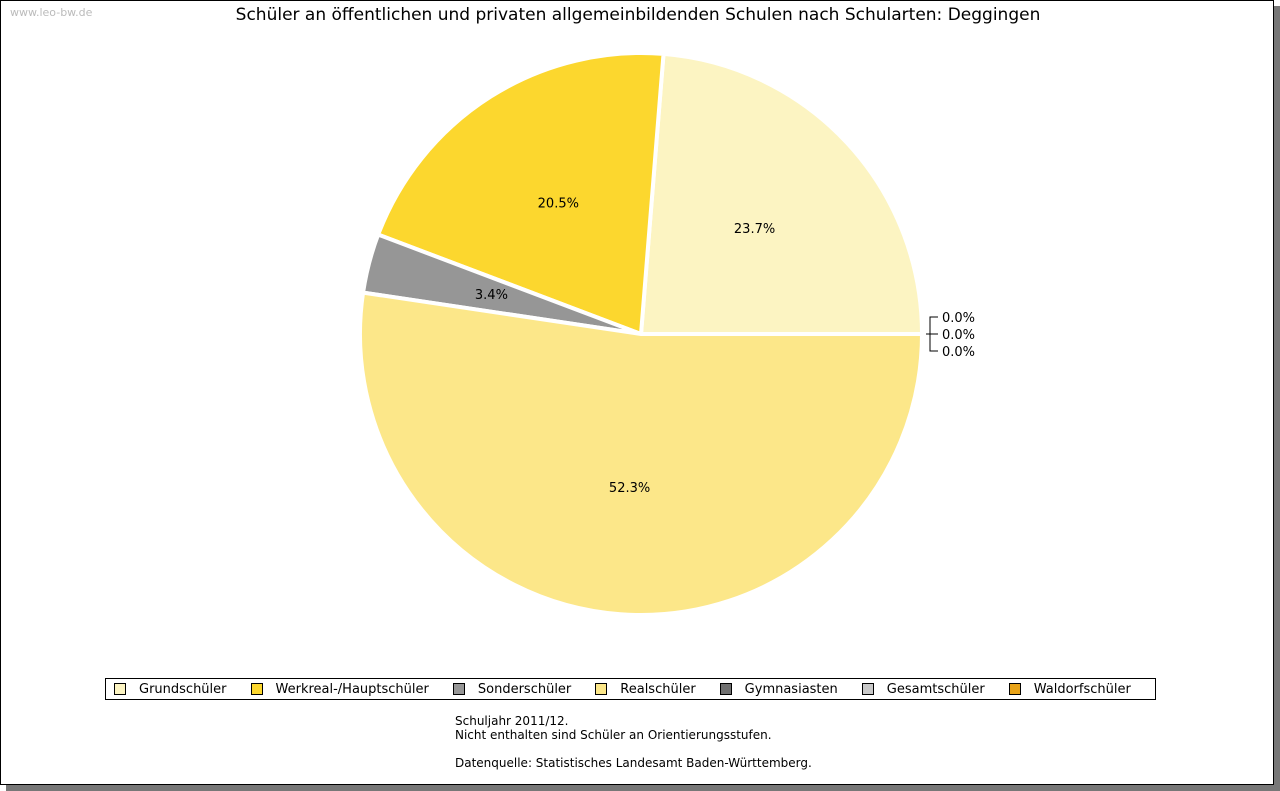  Describe the element at coordinates (958, 318) in the screenshot. I see `slice-label-gymnasiasten: 0.0%` at that location.